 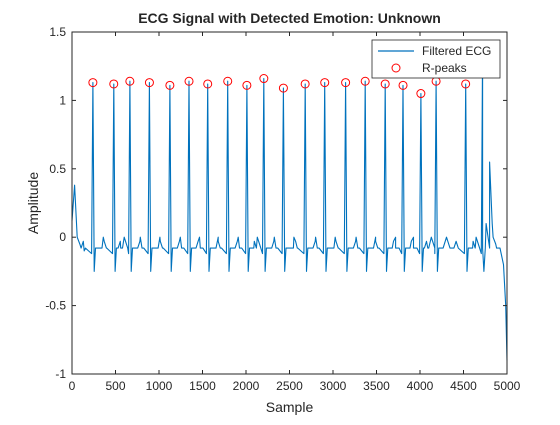 What do you see at coordinates (246, 386) in the screenshot?
I see `x-tick-label: 2000` at bounding box center [246, 386].